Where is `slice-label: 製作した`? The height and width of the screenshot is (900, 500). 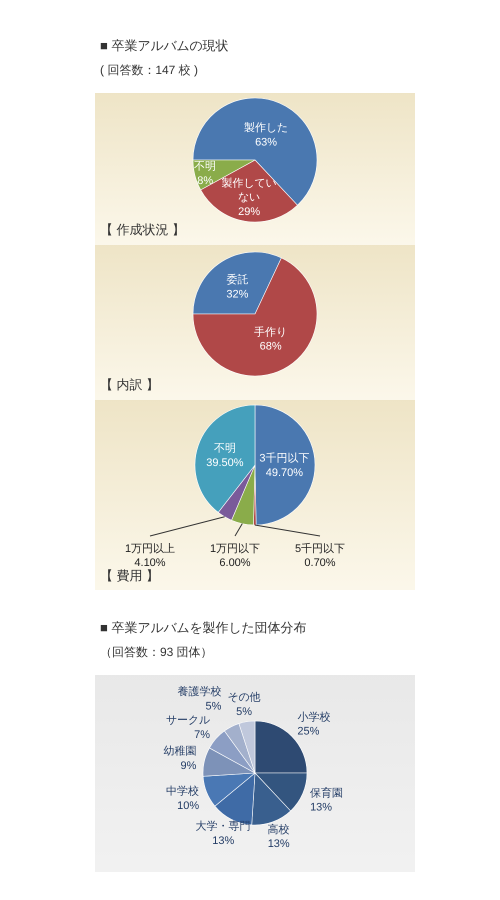
slice-label: 製作した is located at coordinates (266, 127).